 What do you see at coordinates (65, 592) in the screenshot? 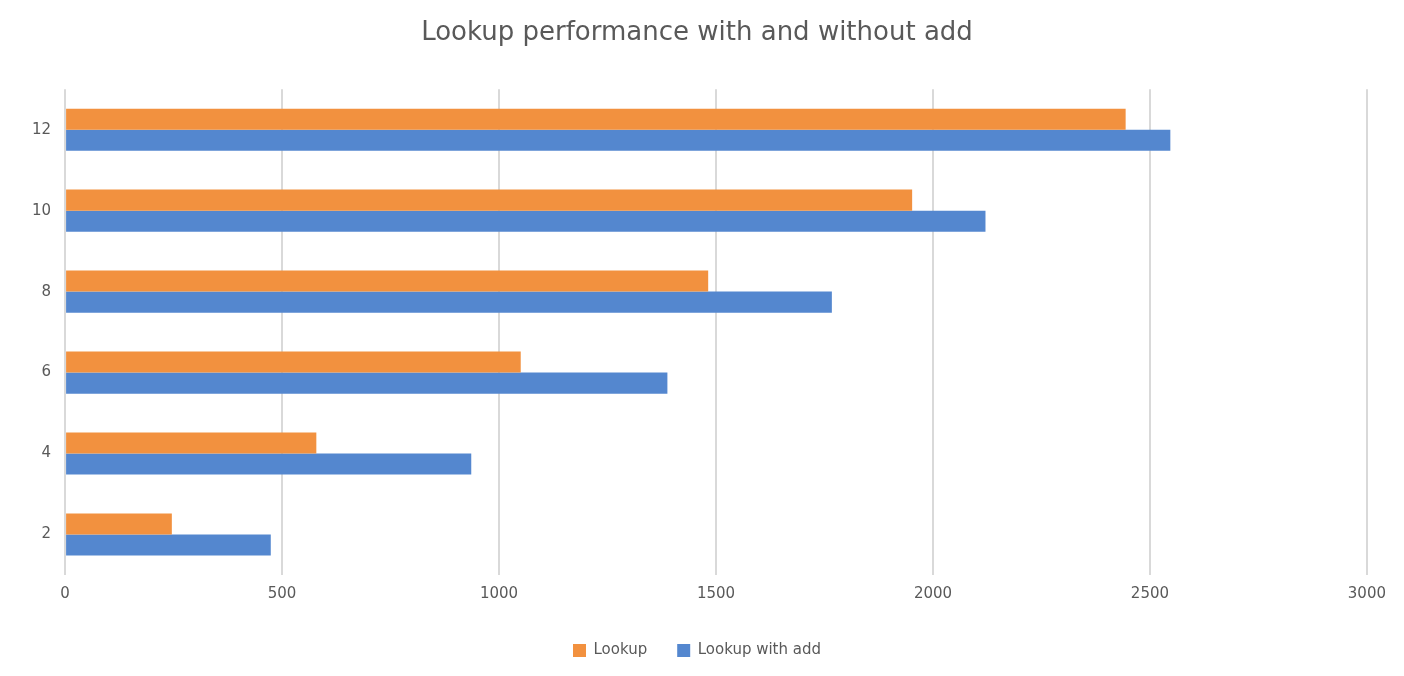
I see `x-tick-label: 0` at bounding box center [65, 592].